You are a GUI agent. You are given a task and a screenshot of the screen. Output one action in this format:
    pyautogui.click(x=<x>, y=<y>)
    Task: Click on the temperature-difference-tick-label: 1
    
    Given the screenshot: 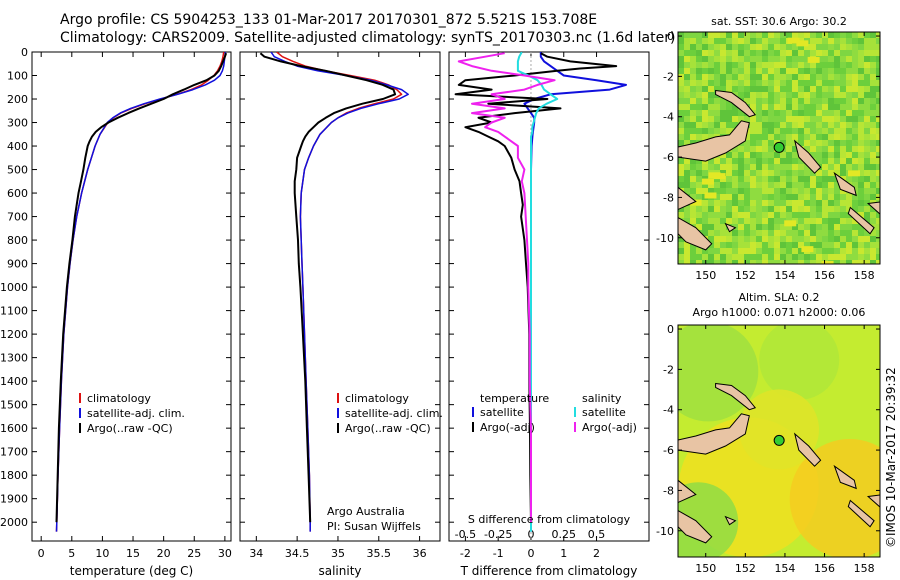 What is the action you would take?
    pyautogui.click(x=563, y=553)
    